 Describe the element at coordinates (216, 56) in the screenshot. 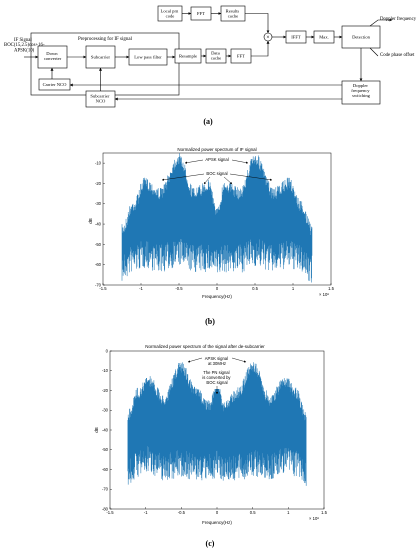

I see `data-cache-label: Data cache` at that location.